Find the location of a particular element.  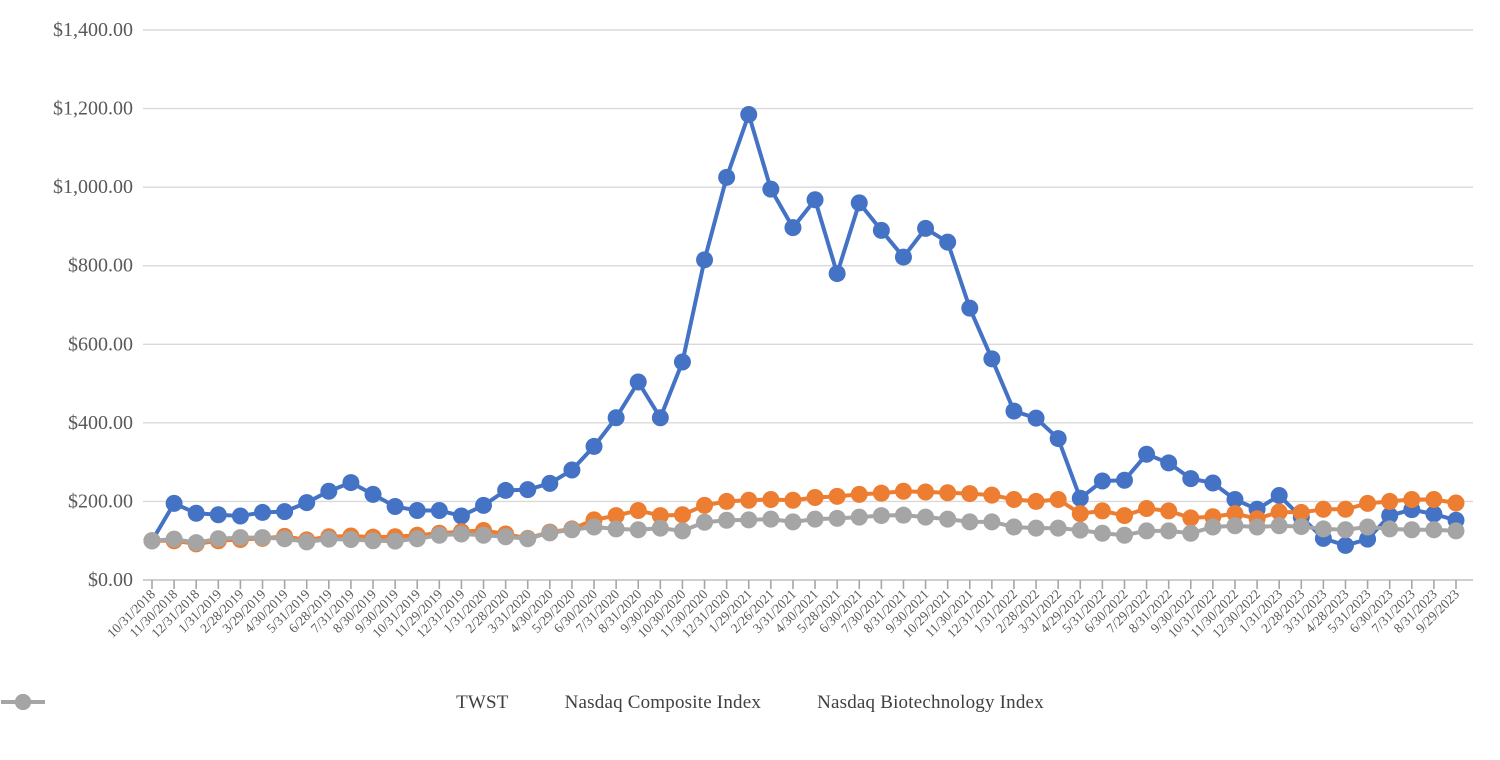

legend-item-nasdaq-composite-index: Nasdaq Composite Index is located at coordinates (381, 703).